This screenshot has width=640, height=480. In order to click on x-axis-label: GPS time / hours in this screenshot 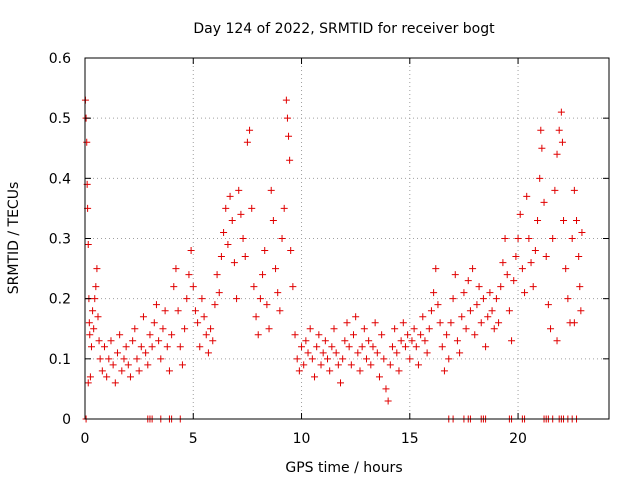, I will do `click(343, 468)`.